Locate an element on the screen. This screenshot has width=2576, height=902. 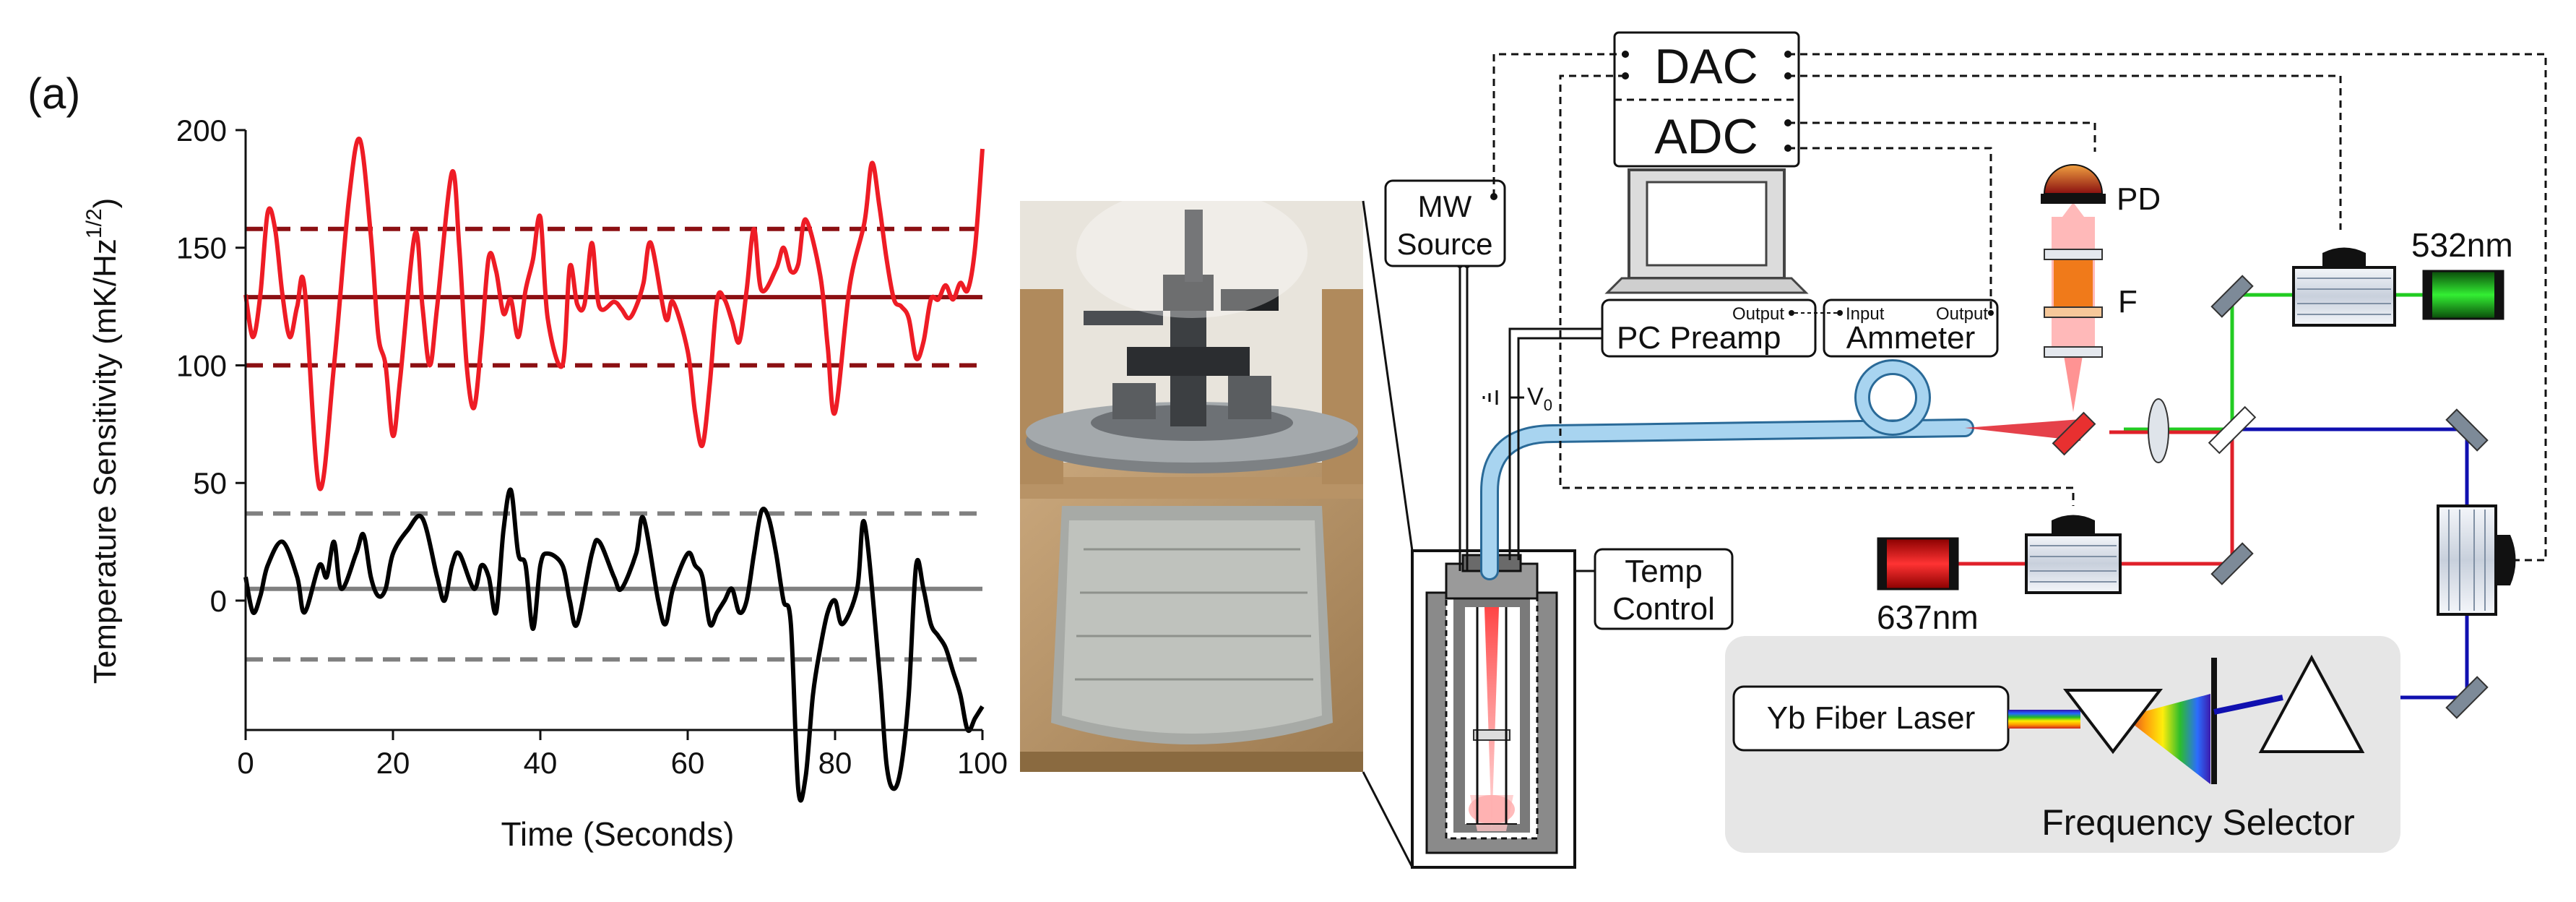
photodiode-icon is located at coordinates (2073, 184).